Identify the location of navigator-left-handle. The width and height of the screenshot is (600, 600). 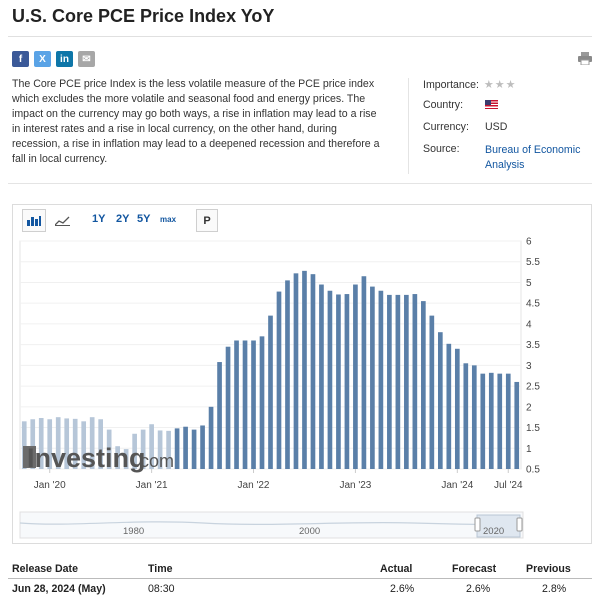
(477, 524).